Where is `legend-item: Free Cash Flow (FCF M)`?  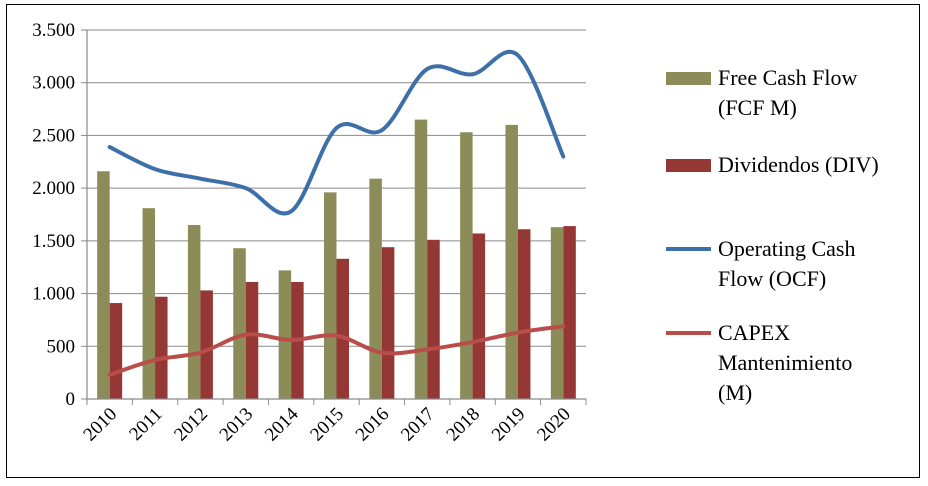 legend-item: Free Cash Flow (FCF M) is located at coordinates (761, 92).